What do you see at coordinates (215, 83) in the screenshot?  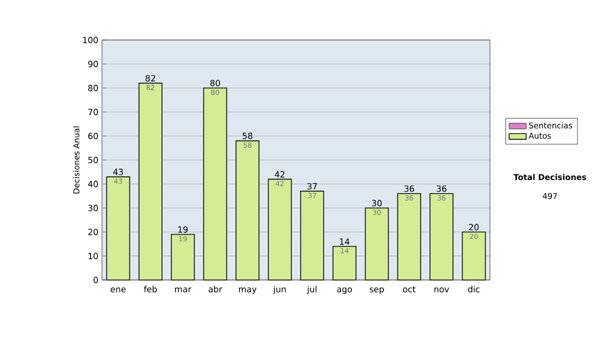 I see `total-label: 80` at bounding box center [215, 83].